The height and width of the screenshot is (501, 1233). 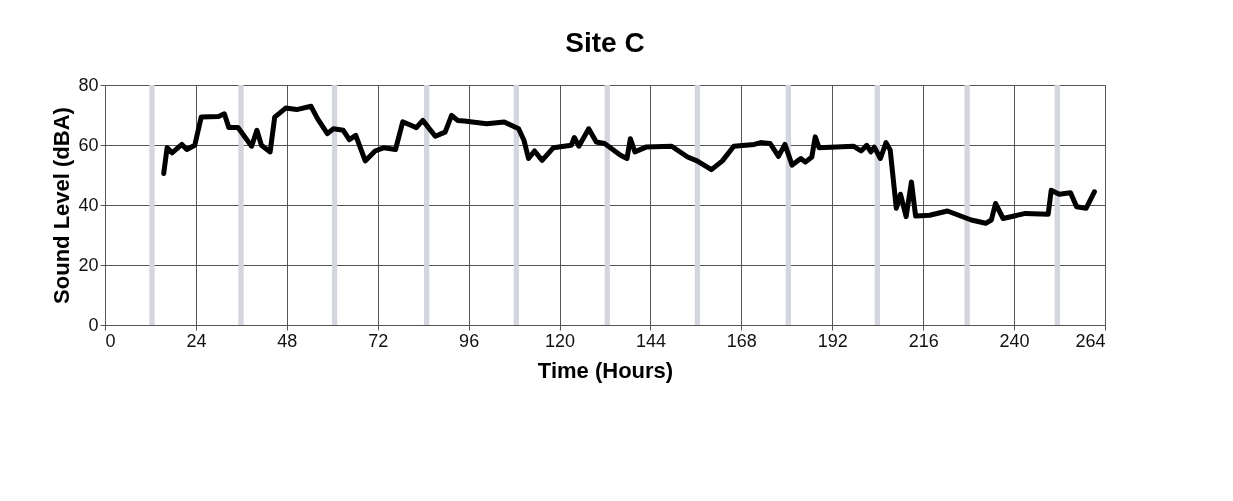 What do you see at coordinates (469, 340) in the screenshot?
I see `x-tick-label: 96` at bounding box center [469, 340].